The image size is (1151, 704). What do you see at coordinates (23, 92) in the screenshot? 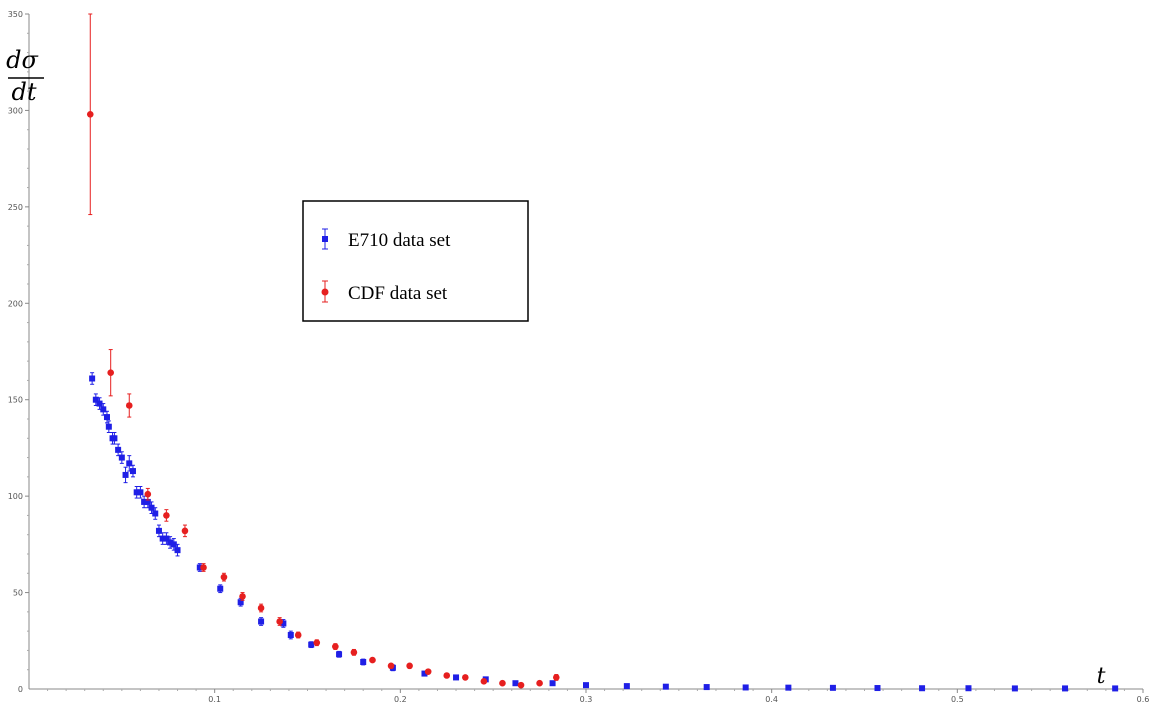
I see `y-axis-label-denominator: dt` at bounding box center [23, 92].